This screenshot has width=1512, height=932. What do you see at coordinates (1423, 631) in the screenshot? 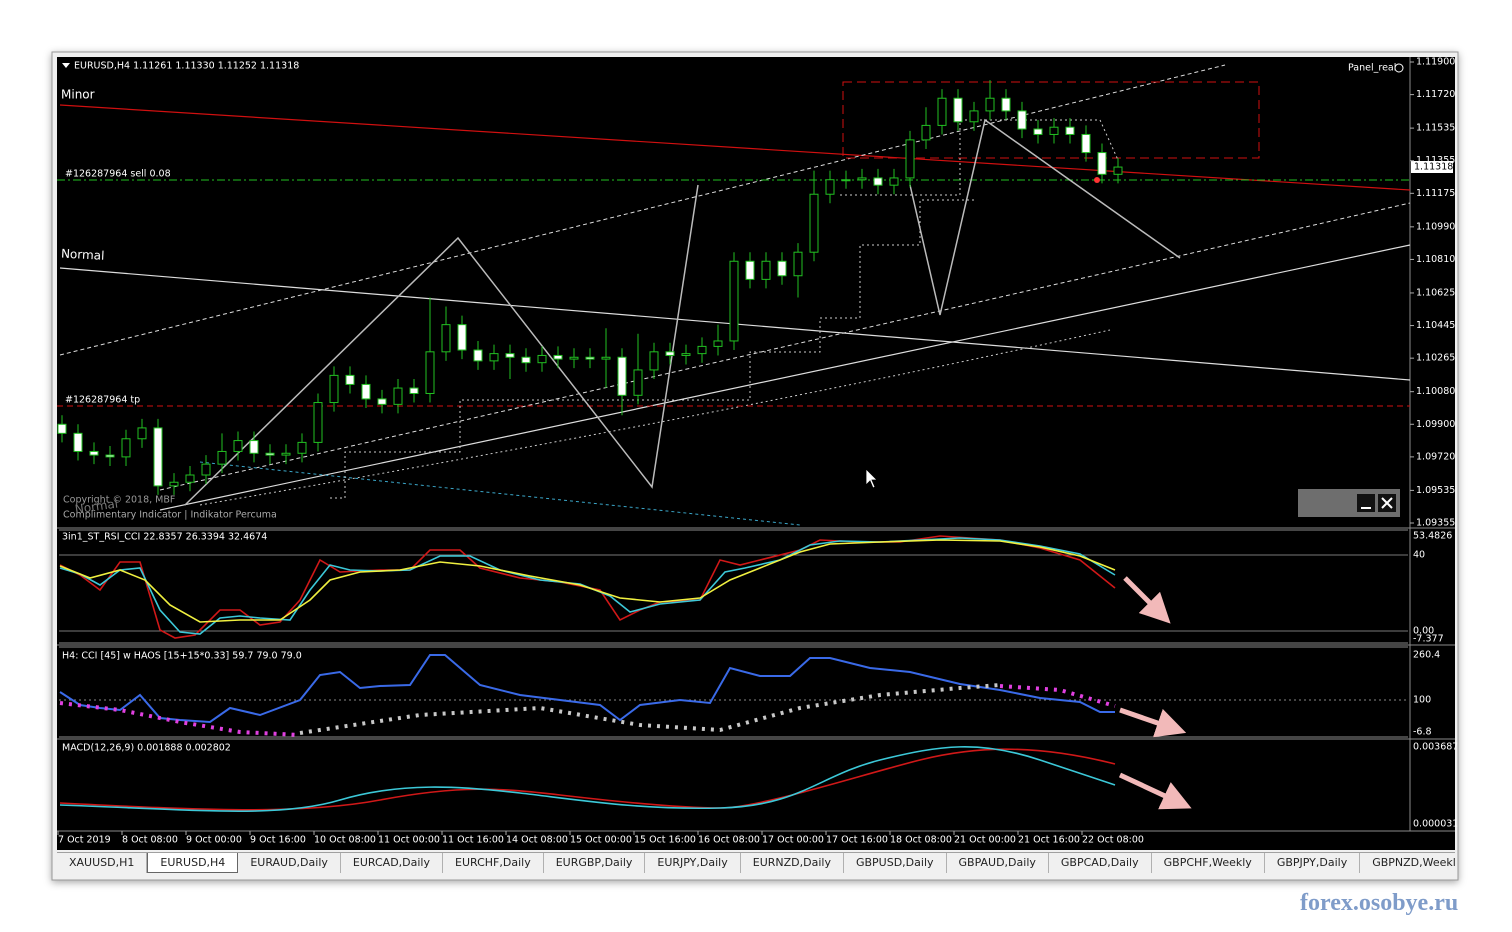
I see `indicator-axis-label: 0.00` at bounding box center [1423, 631].